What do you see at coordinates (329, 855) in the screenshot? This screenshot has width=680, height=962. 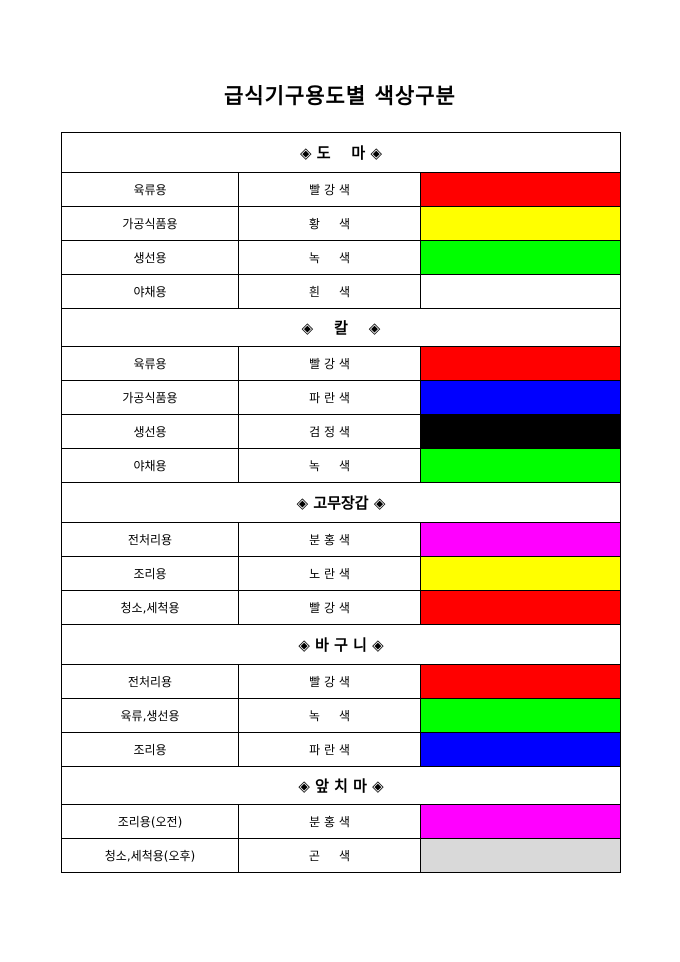 I see `color-name-cell: 곤 색` at bounding box center [329, 855].